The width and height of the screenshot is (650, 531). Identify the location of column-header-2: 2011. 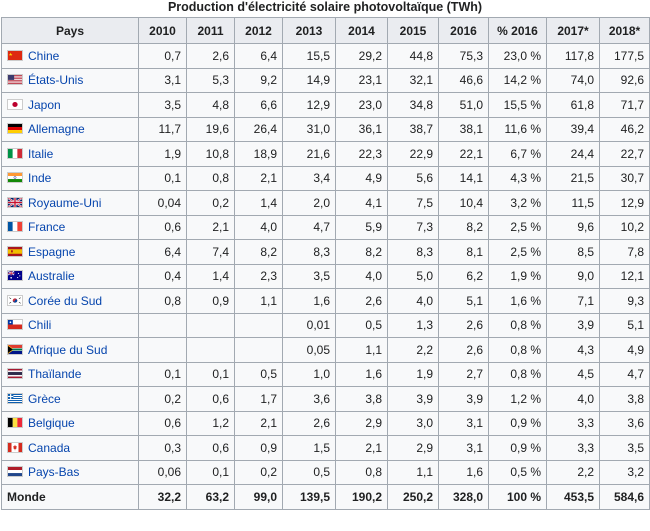
(210, 30).